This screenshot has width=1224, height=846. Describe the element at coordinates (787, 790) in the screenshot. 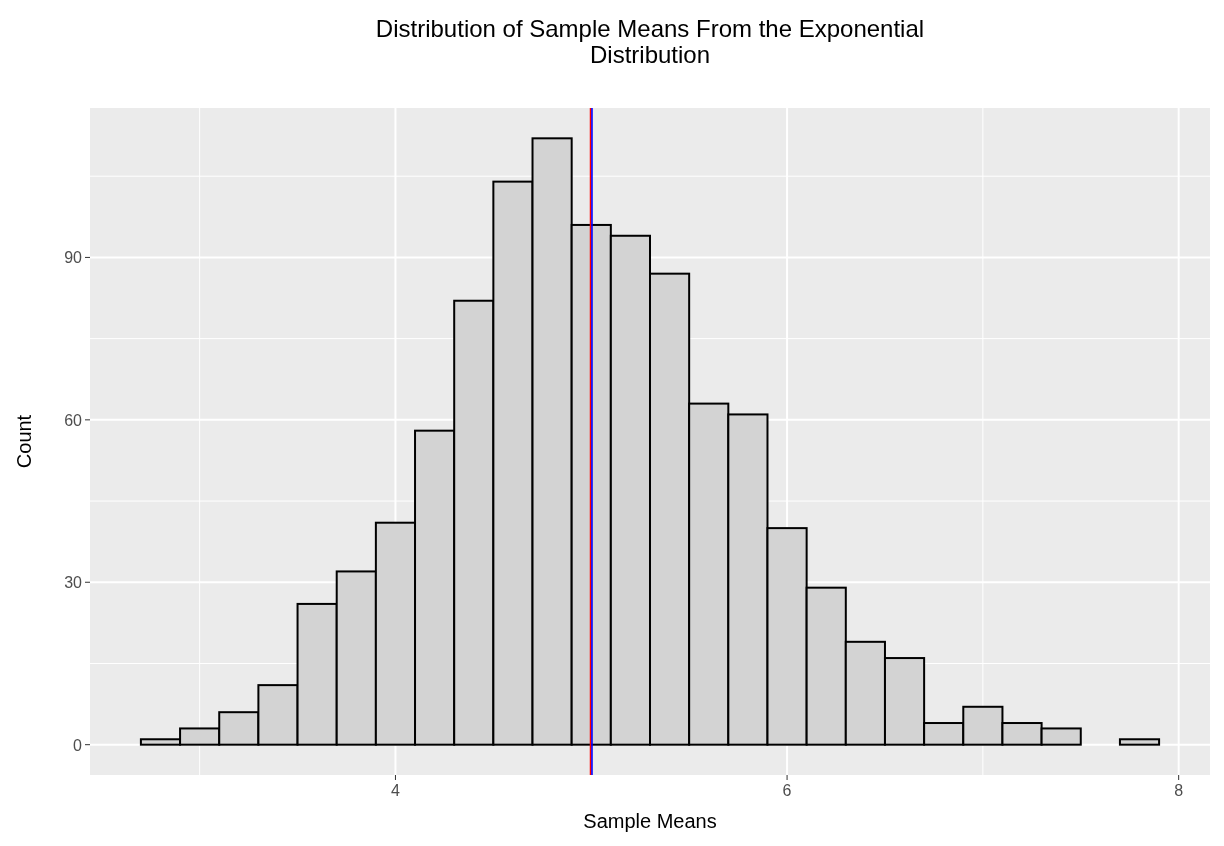

I see `x-tick-label: 6` at that location.